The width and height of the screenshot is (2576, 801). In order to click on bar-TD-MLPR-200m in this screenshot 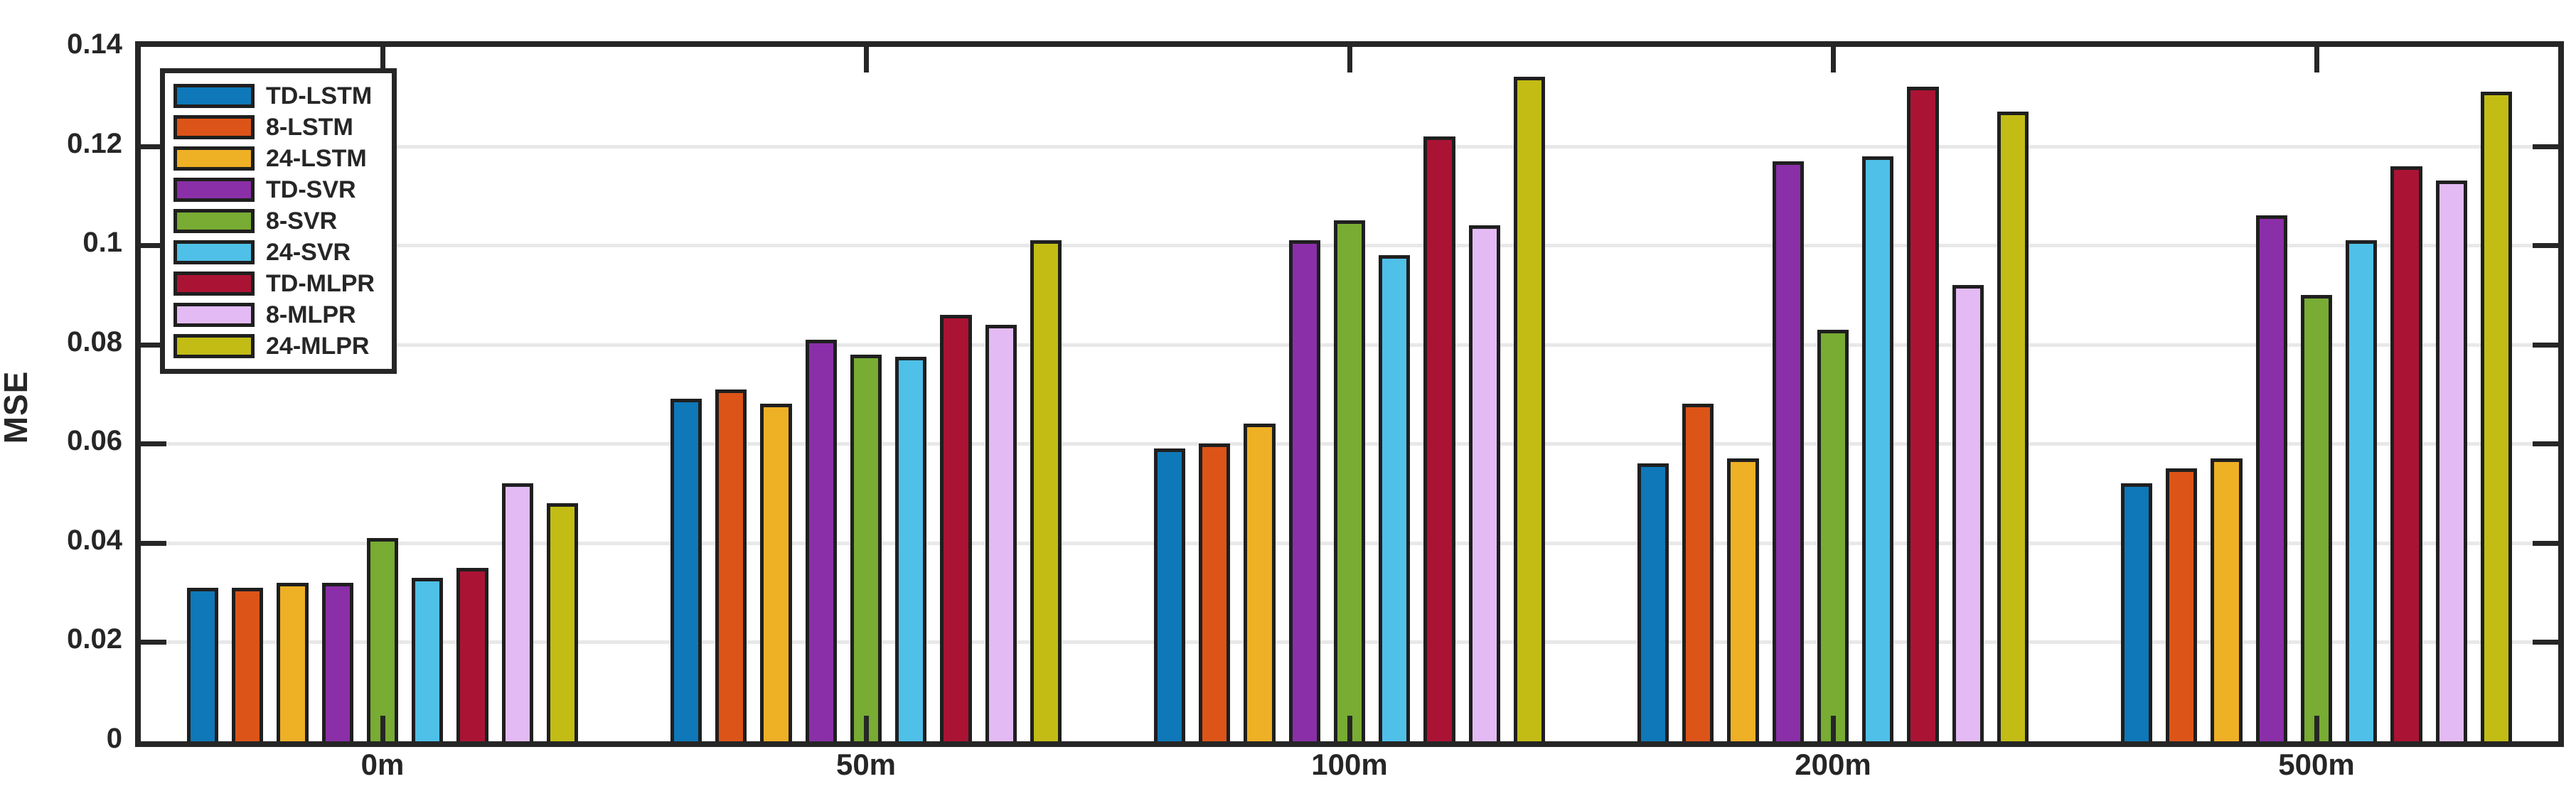, I will do `click(1923, 414)`.